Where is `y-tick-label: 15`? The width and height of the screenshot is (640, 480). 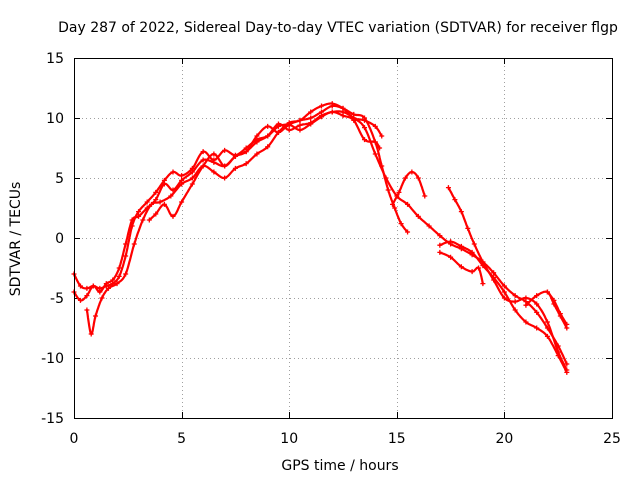
y-tick-label: 15 is located at coordinates (55, 59).